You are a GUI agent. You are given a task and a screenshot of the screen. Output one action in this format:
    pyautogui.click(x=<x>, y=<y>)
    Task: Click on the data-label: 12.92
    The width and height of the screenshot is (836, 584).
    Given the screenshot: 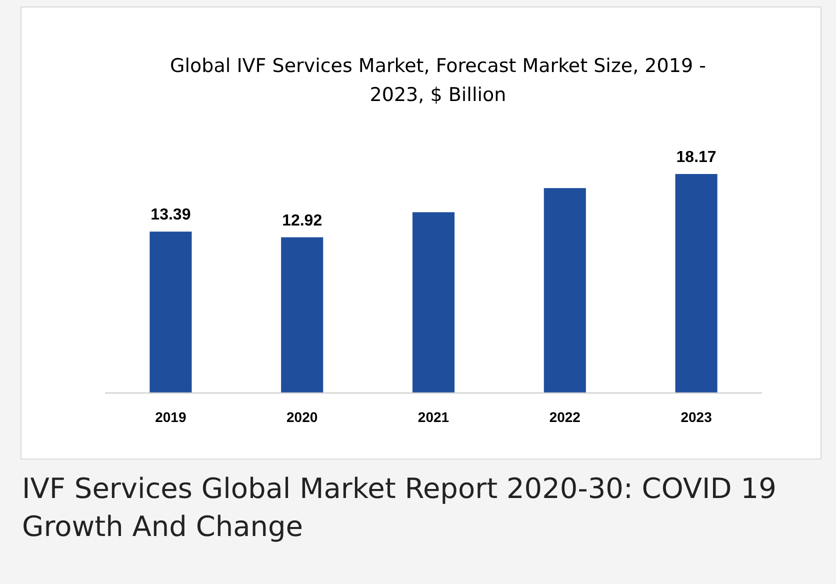 What is the action you would take?
    pyautogui.click(x=302, y=221)
    